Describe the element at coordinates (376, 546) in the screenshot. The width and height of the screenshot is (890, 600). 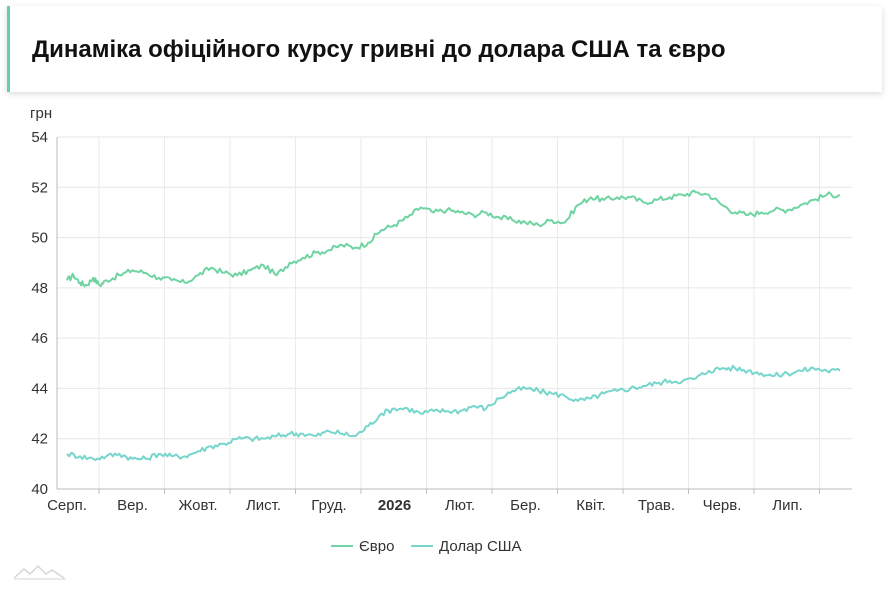
I see `legend-label: Євро` at that location.